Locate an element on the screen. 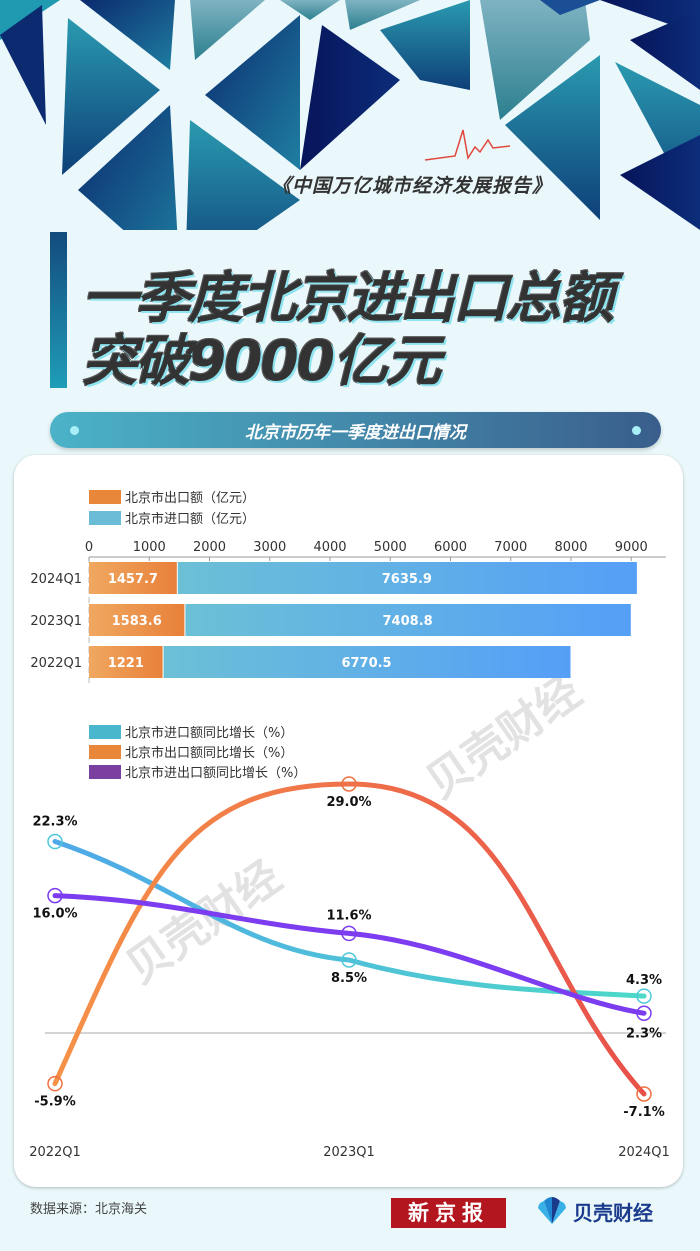 The image size is (700, 1251). headline-line-1: 一季度北京进出口总额 is located at coordinates (348, 298).